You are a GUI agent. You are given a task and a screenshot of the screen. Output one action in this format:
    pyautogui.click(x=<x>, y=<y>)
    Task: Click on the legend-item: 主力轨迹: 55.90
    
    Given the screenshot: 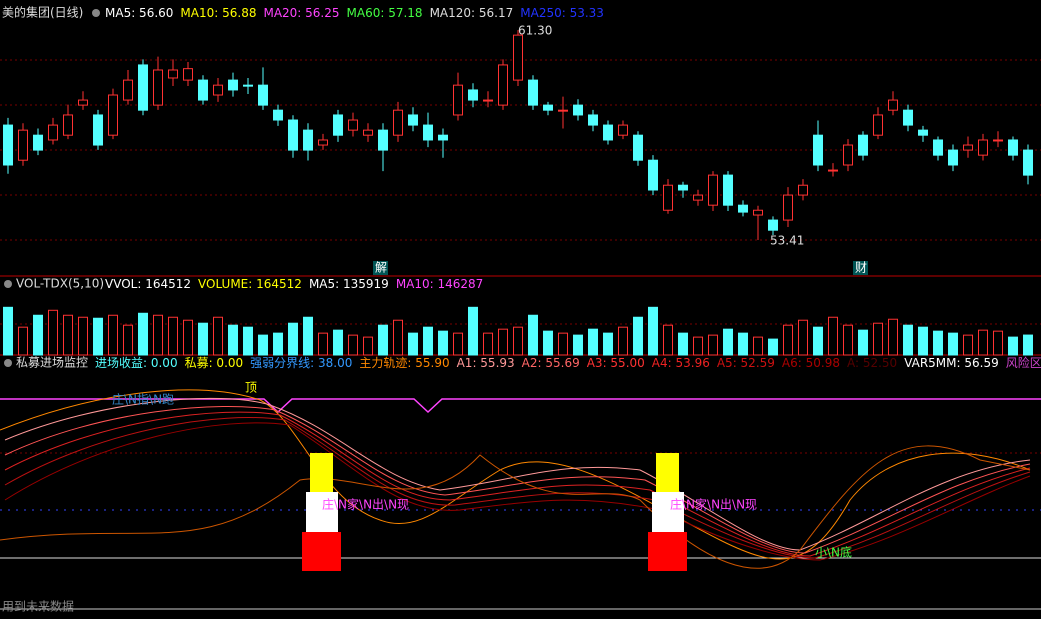 What is the action you would take?
    pyautogui.click(x=404, y=363)
    